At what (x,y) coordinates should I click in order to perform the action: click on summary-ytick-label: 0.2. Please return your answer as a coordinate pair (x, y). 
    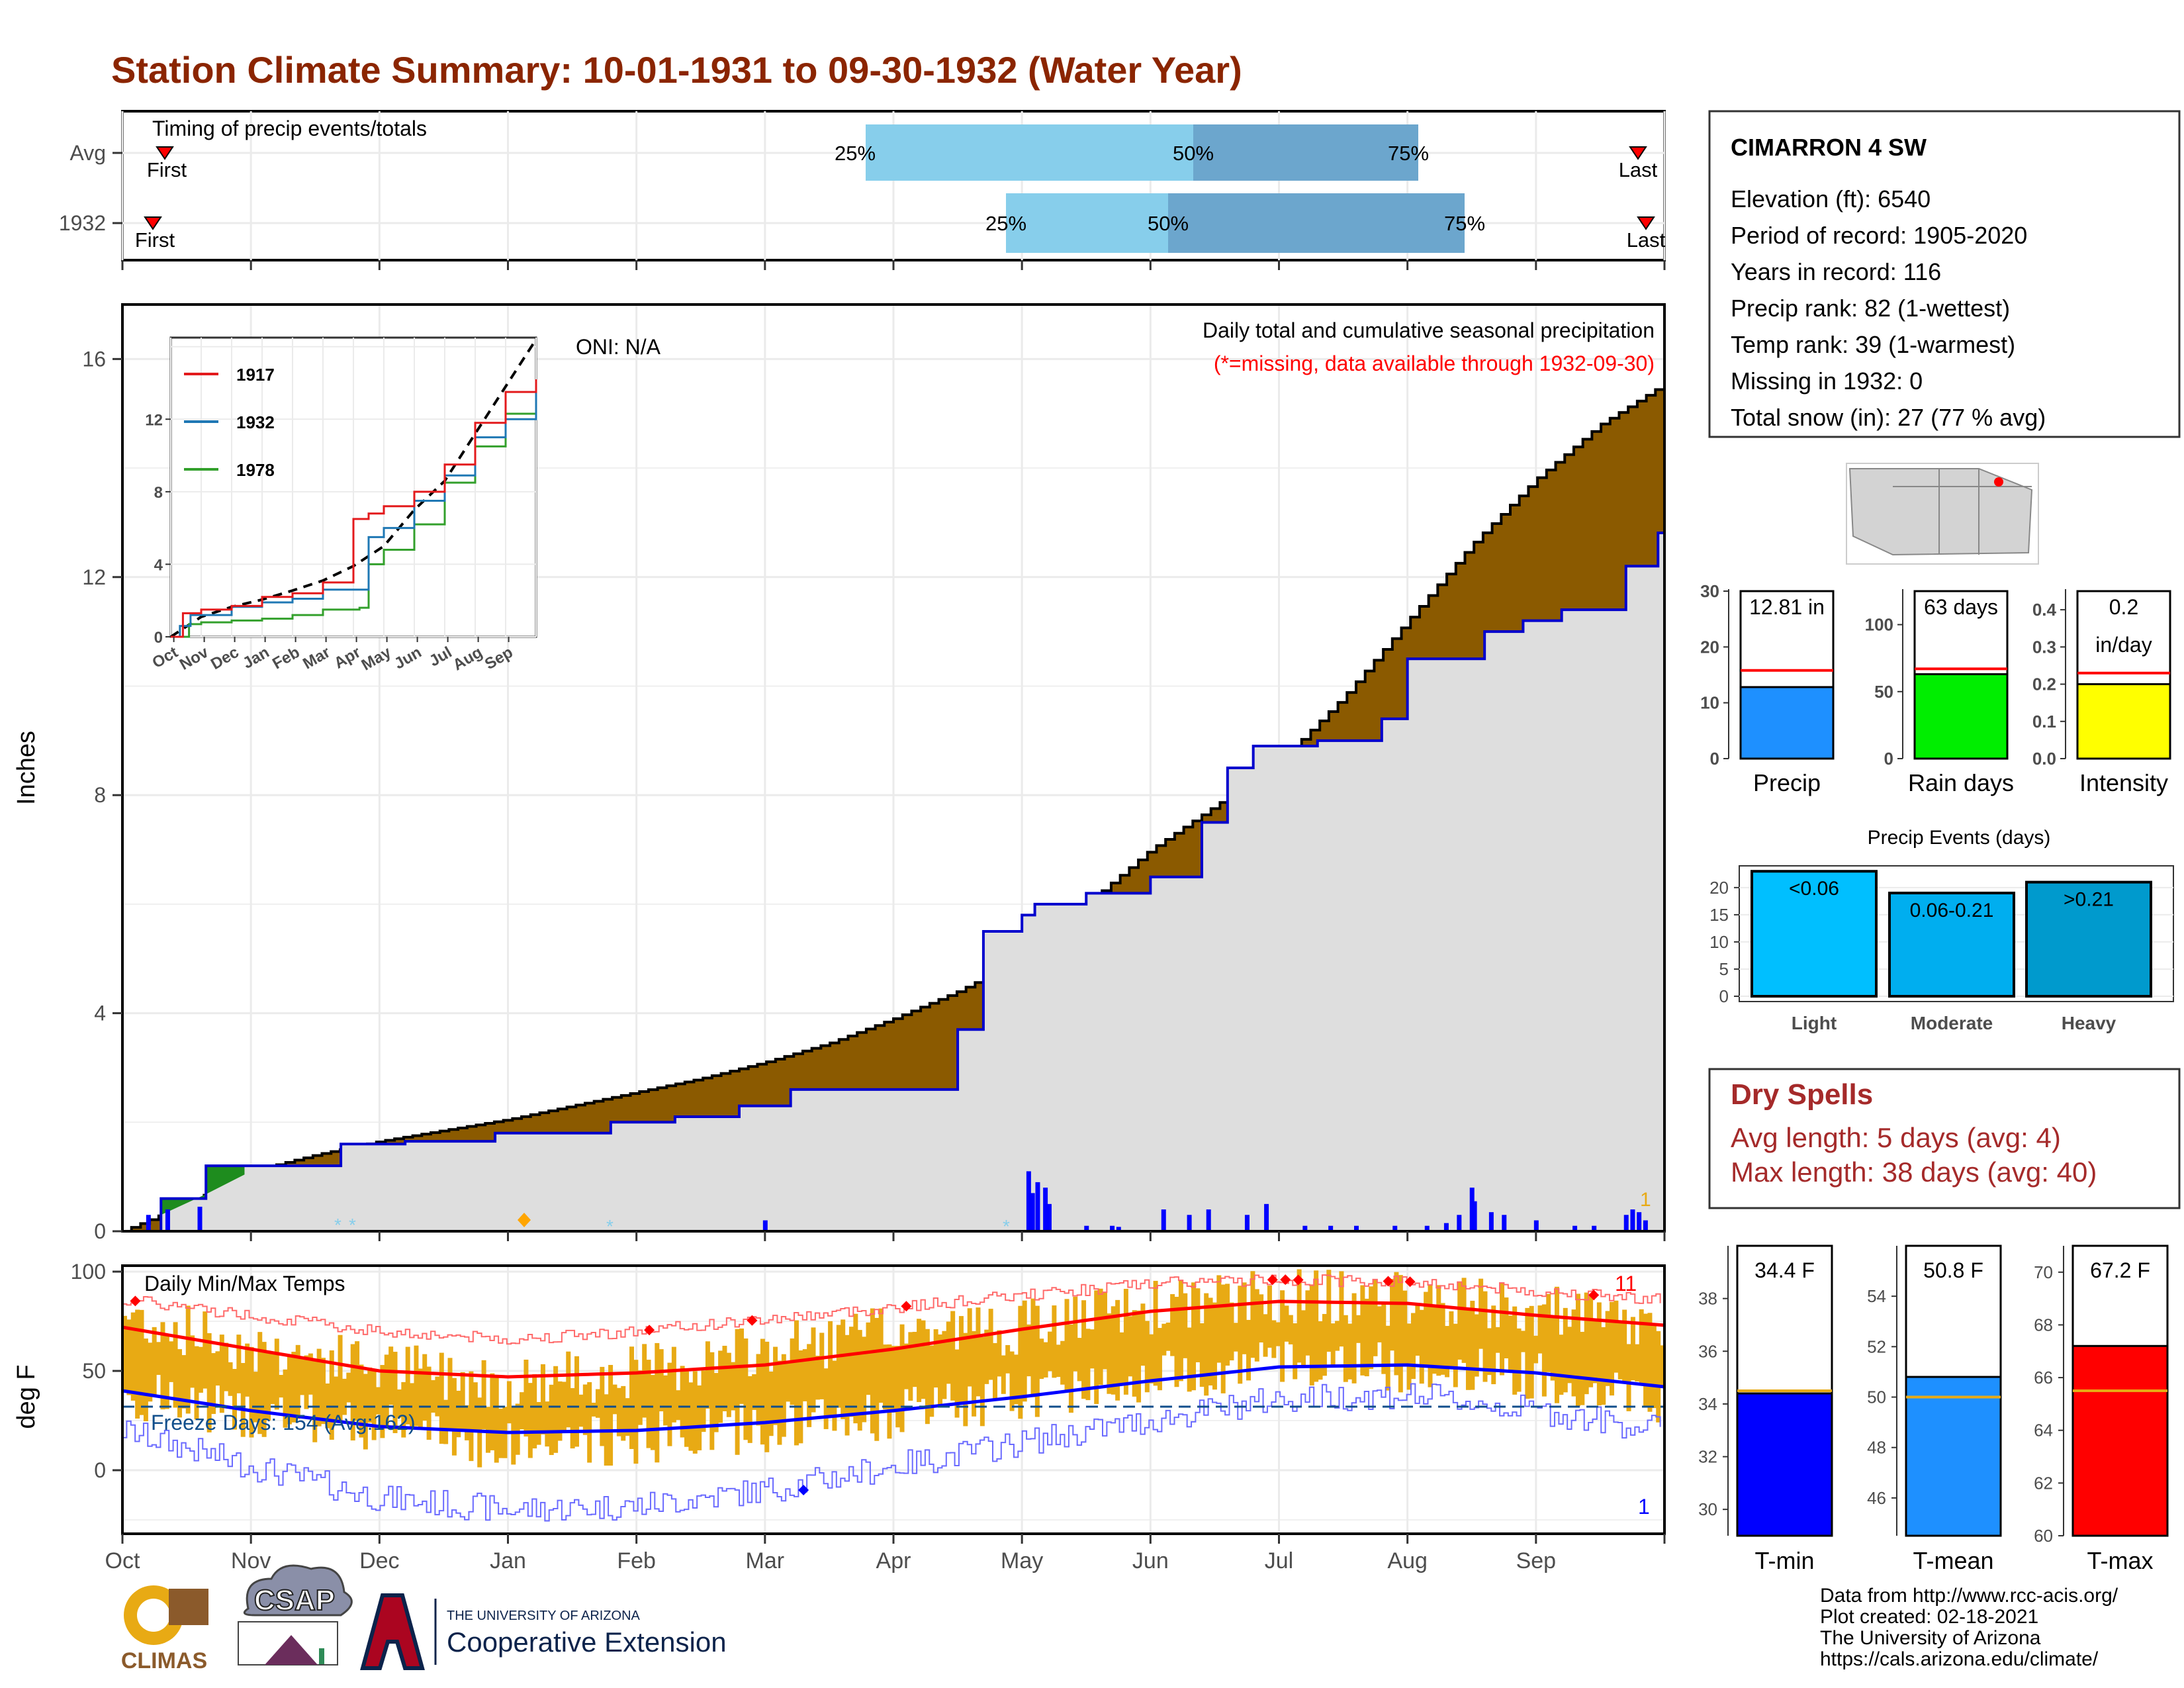
    Looking at the image, I should click on (2044, 684).